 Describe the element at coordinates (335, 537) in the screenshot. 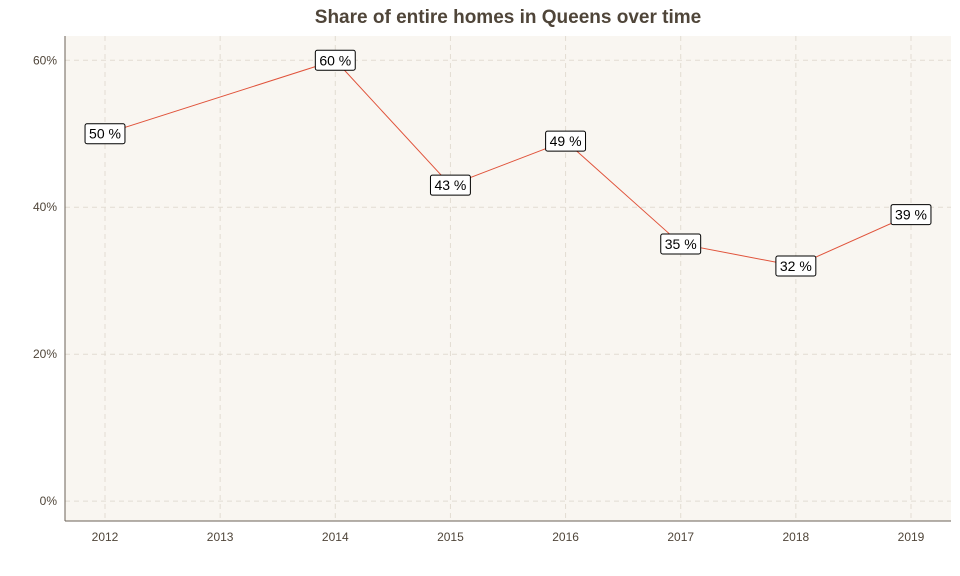

I see `x-tick-label: 2014` at that location.